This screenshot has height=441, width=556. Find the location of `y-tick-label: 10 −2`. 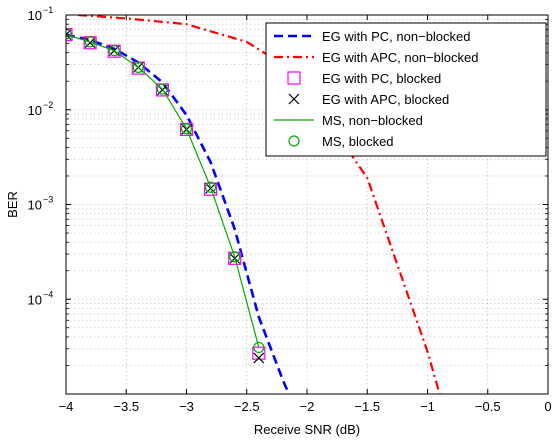

y-tick-label: 10 −2 is located at coordinates (41, 109).